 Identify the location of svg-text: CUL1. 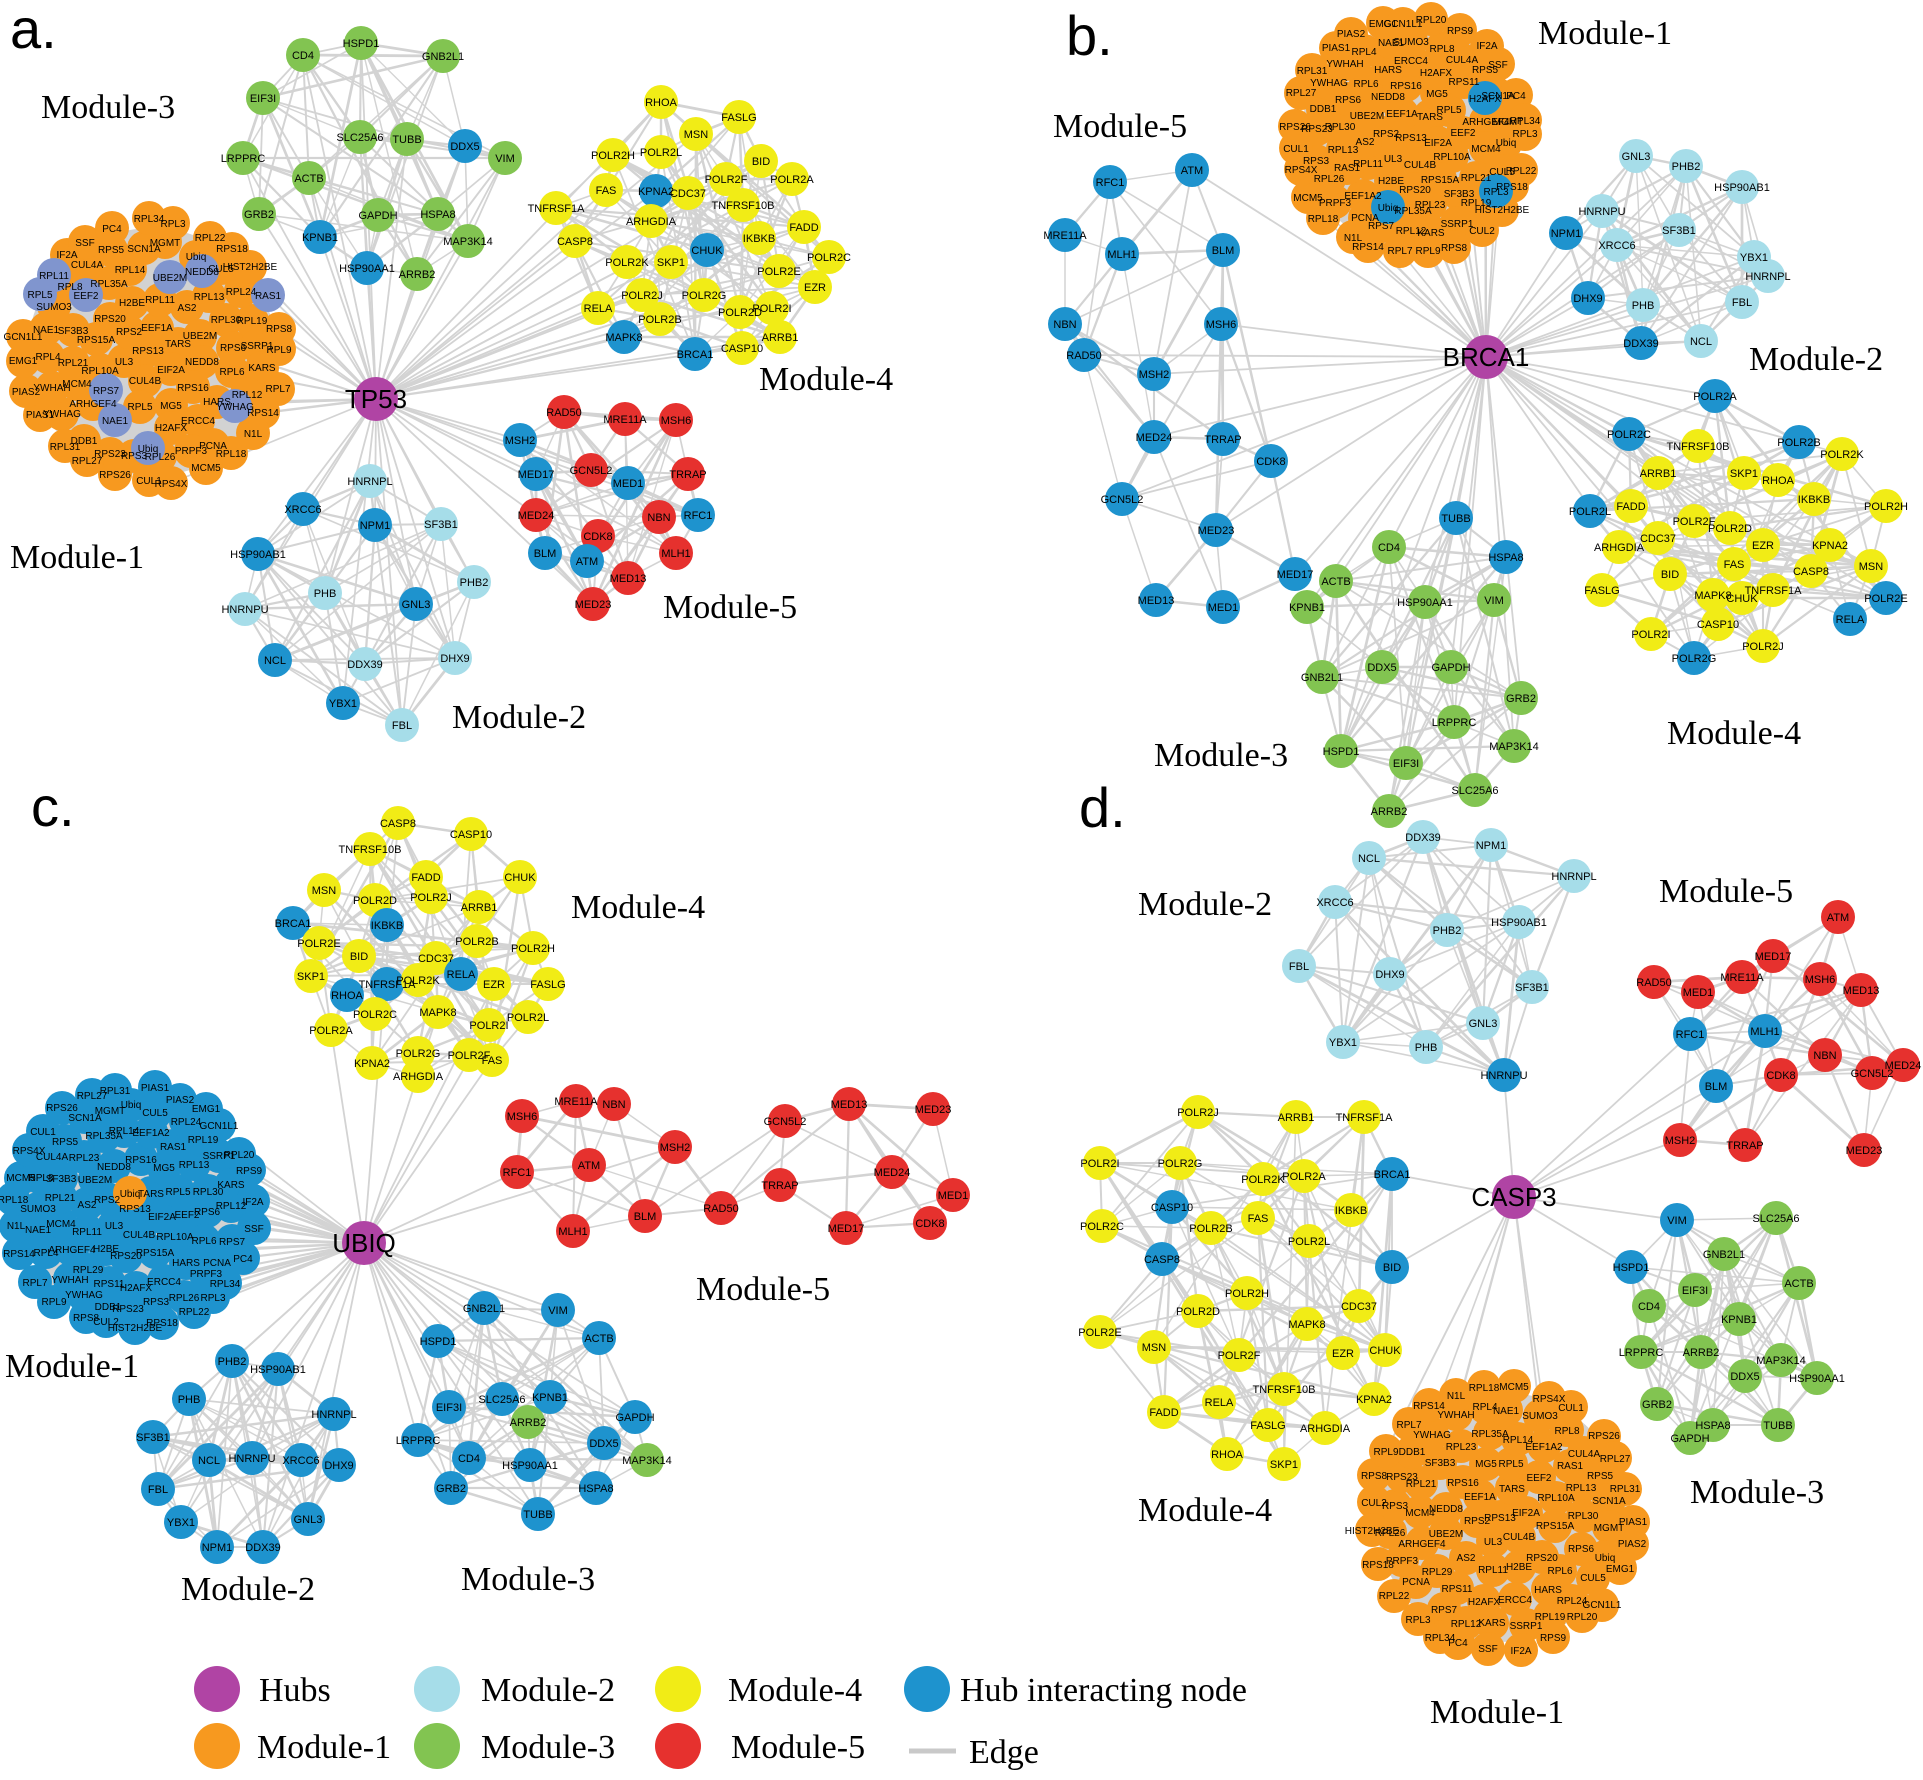
(1571, 1408).